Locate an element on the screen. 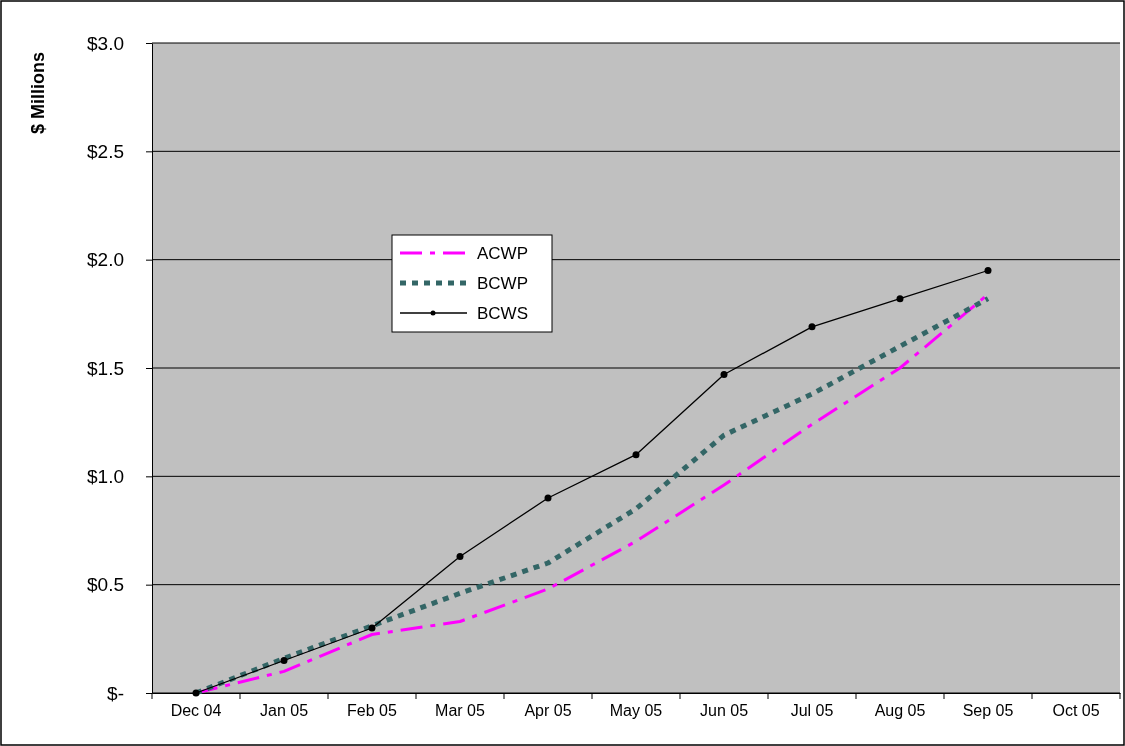 This screenshot has height=746, width=1125. legend-label: BCWP is located at coordinates (502, 283).